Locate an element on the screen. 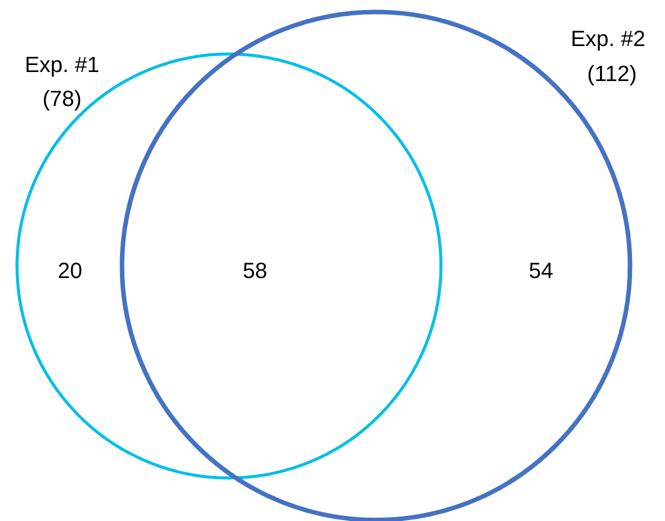 This screenshot has height=521, width=665. text: 58 is located at coordinates (255, 271).